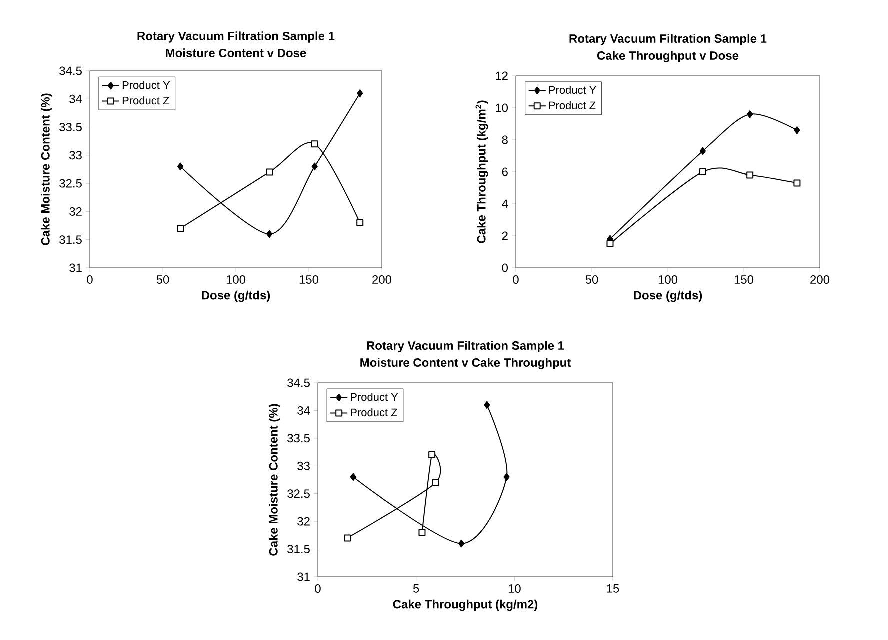  What do you see at coordinates (613, 588) in the screenshot?
I see `x-tick-label: 15` at bounding box center [613, 588].